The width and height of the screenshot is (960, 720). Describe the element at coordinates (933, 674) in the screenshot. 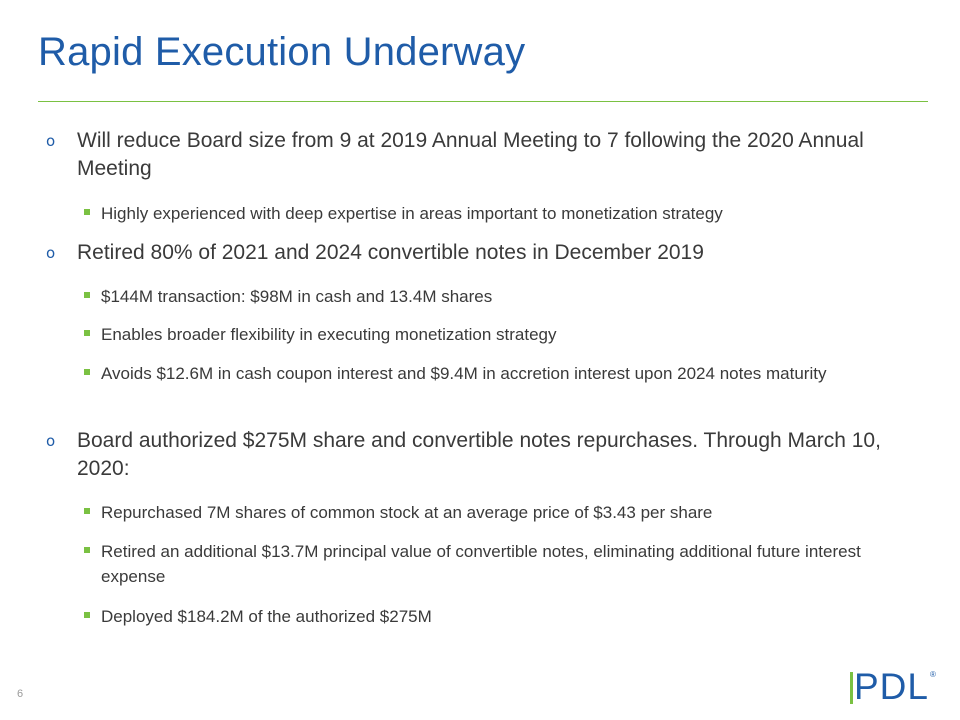

I see `registered-mark-icon: ®` at that location.